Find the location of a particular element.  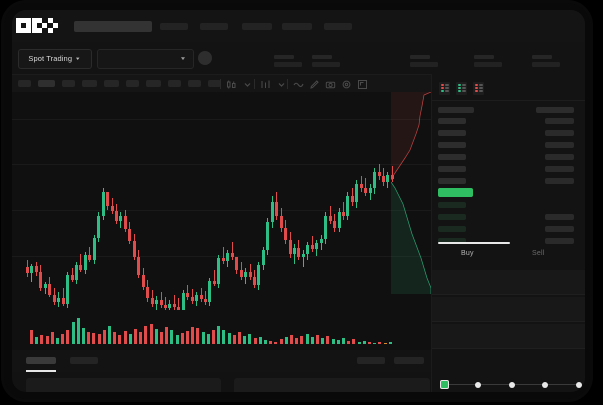

orderbook-view-asks-icon is located at coordinates (478, 88).